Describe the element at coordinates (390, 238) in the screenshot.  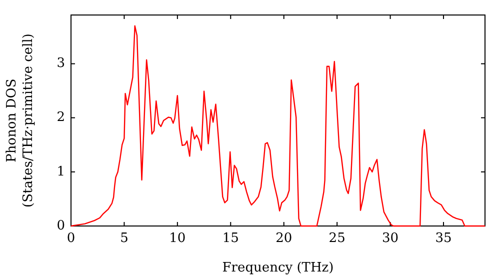
I see `x-tick-label: 30` at that location.